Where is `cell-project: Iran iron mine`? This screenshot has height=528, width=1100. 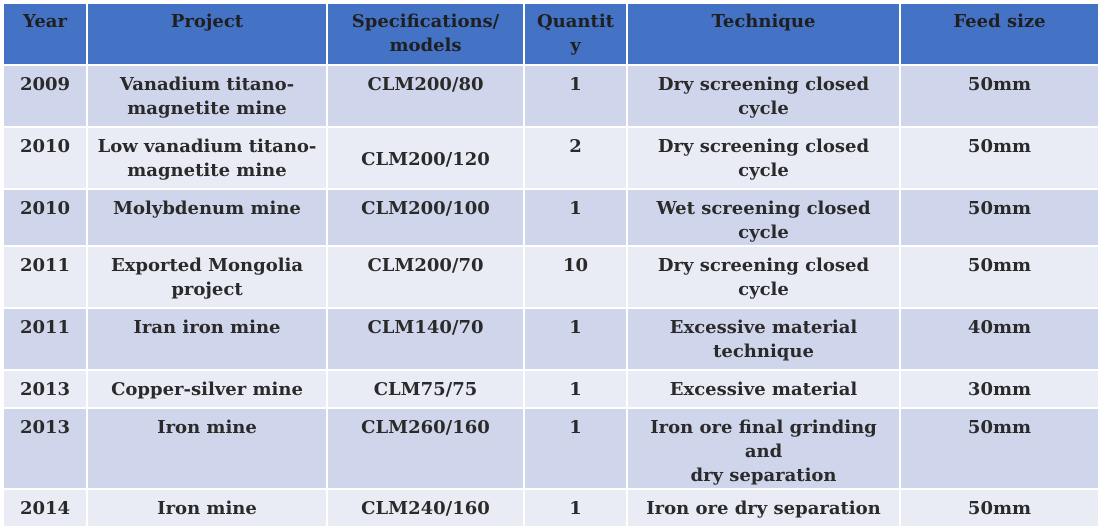 cell-project: Iran iron mine is located at coordinates (207, 339).